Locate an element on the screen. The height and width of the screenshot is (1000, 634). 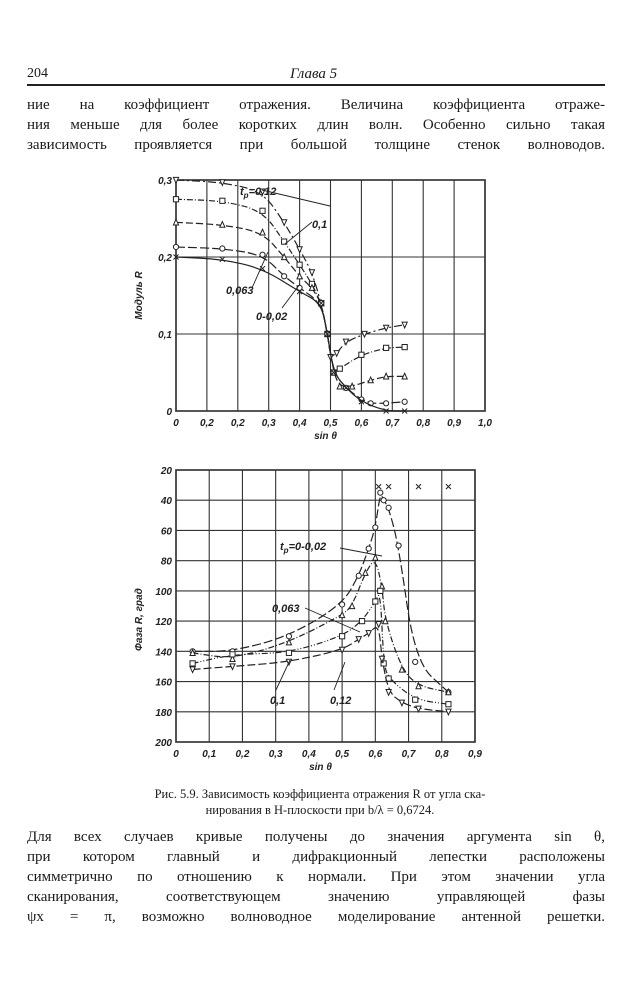
y-tick-label: 100 is located at coordinates (163, 592).